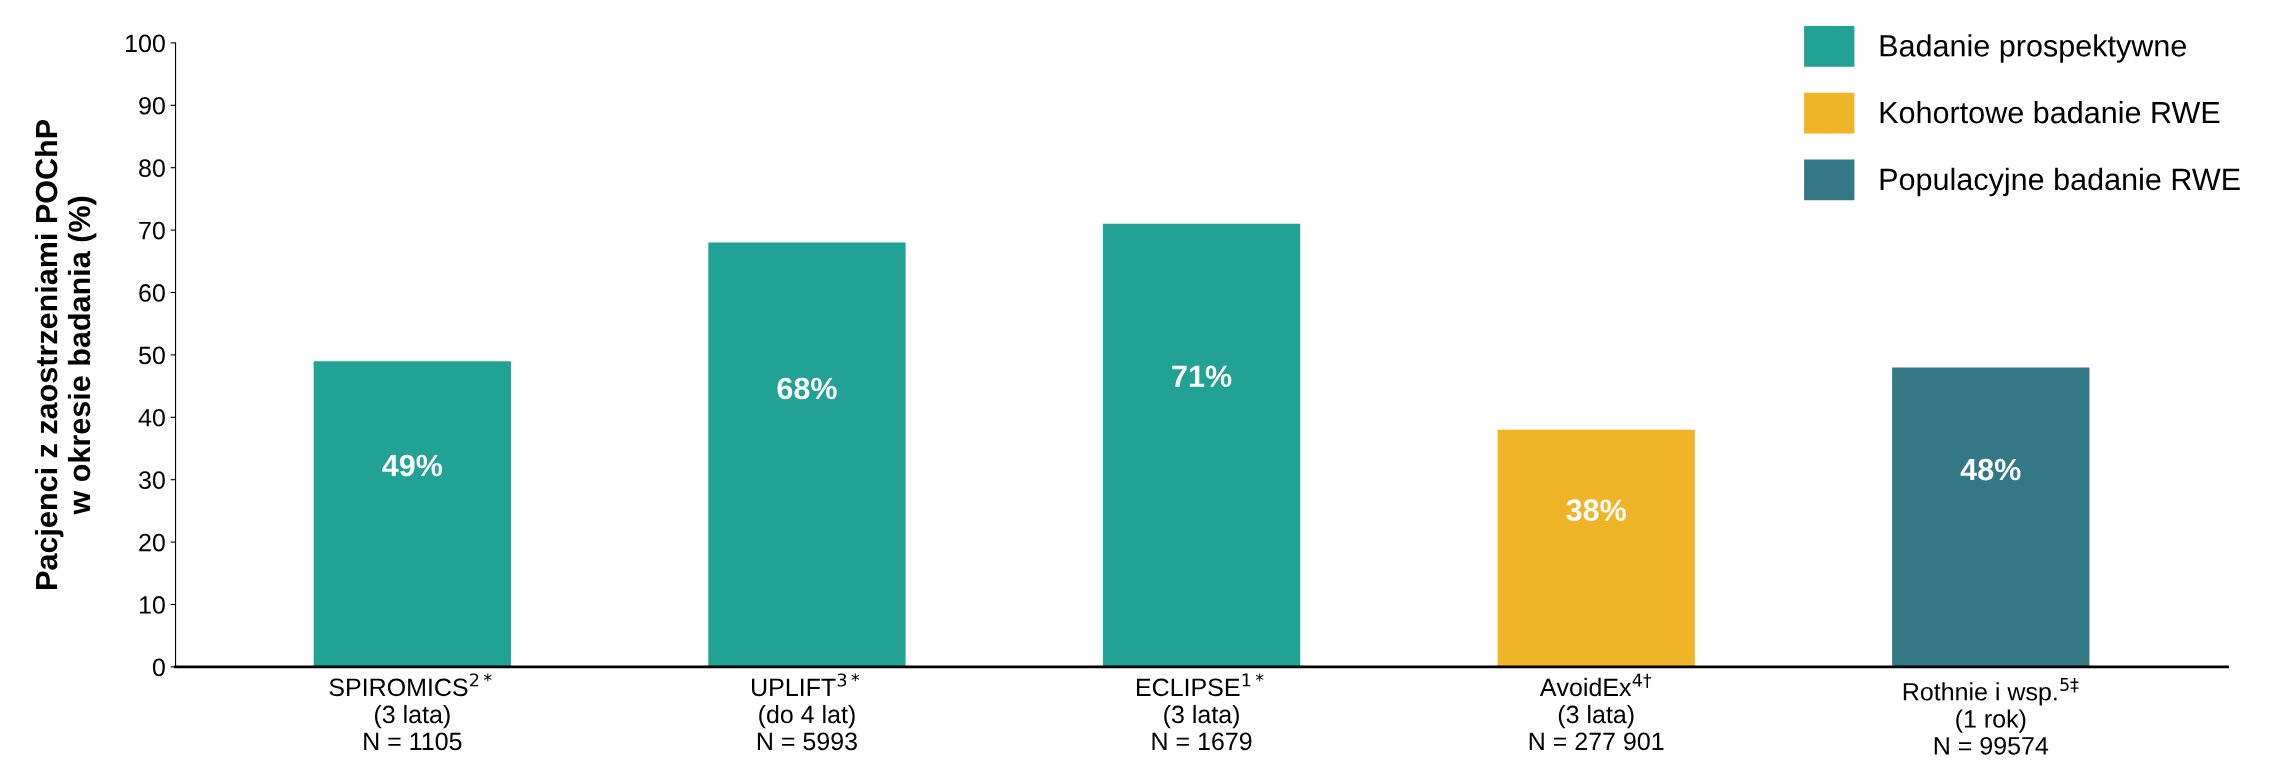 The width and height of the screenshot is (2280, 780). What do you see at coordinates (1991, 716) in the screenshot?
I see `category-label: Rothnie i wsp.$^{5‡}$ (1 rok) N = 99574` at bounding box center [1991, 716].